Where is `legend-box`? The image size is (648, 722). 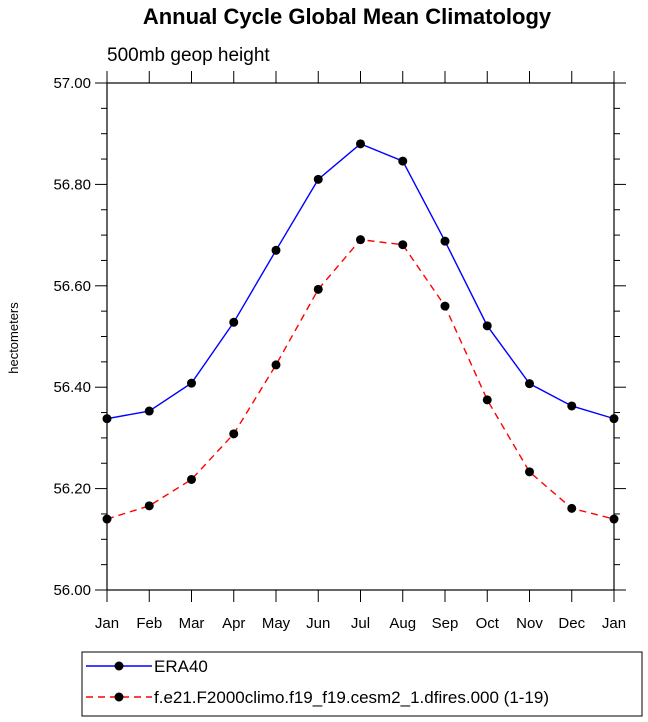 legend-box is located at coordinates (362, 684).